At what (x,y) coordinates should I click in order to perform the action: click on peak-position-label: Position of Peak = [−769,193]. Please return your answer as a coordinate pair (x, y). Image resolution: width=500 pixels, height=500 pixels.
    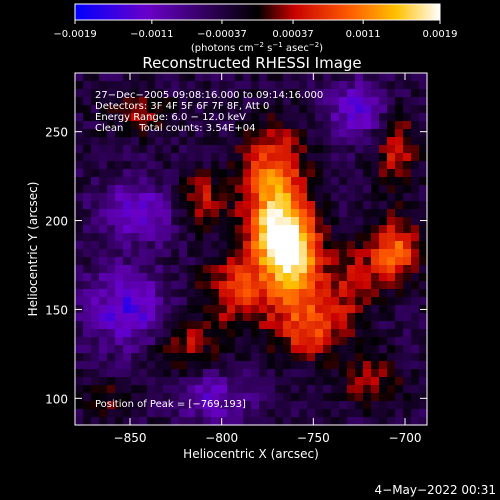
    Looking at the image, I should click on (170, 404).